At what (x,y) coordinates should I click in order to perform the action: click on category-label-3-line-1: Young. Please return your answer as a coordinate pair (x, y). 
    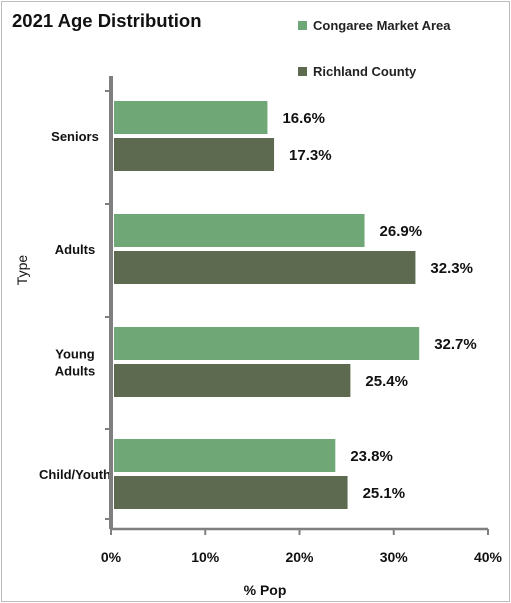
    Looking at the image, I should click on (75, 354).